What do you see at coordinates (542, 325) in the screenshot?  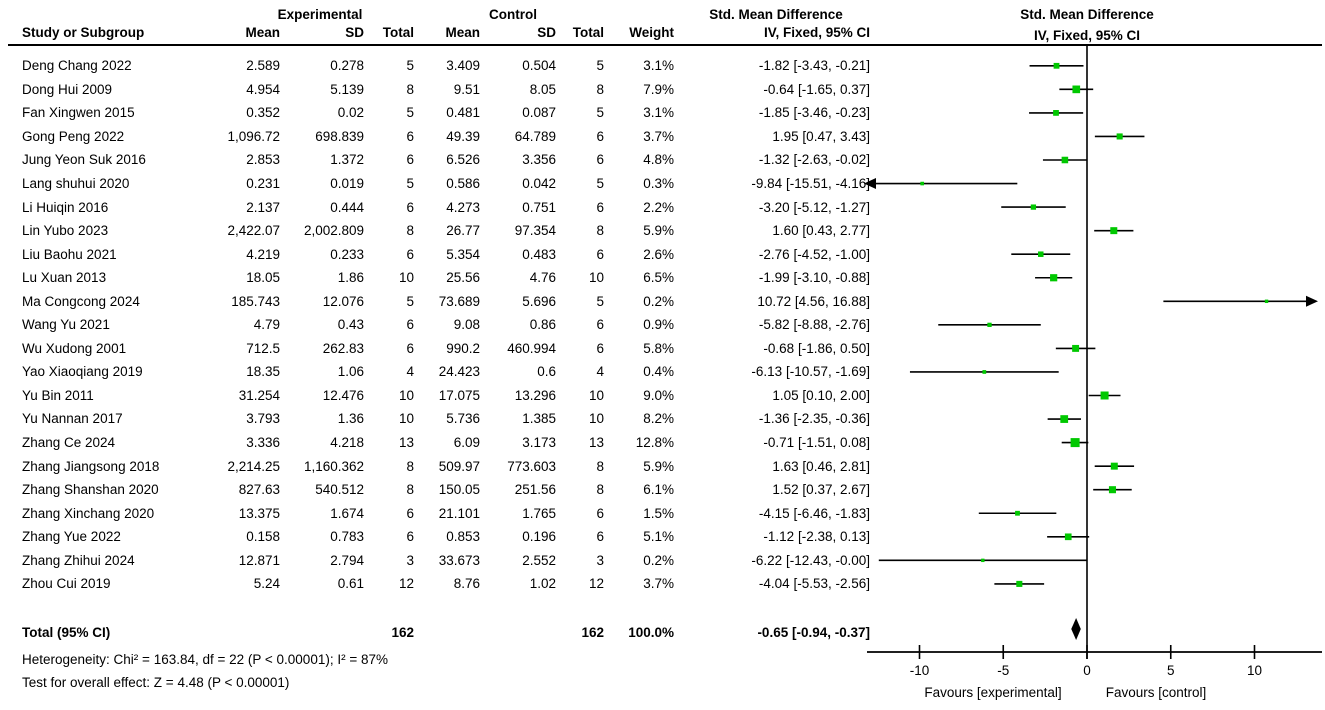 I see `ctl-sd: 0.86` at bounding box center [542, 325].